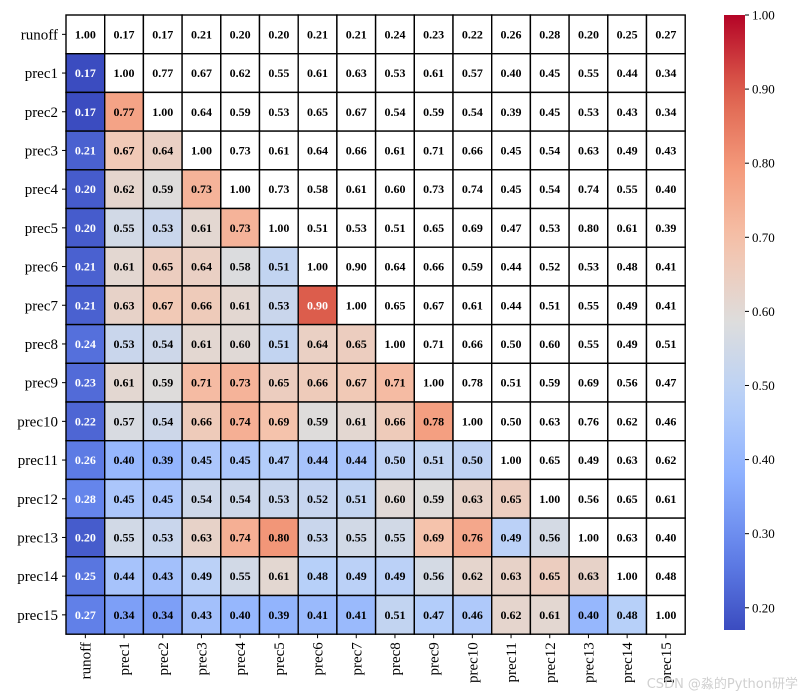 The image size is (810, 696). What do you see at coordinates (356, 267) in the screenshot?
I see `heatmap-cell-value: 0.90` at bounding box center [356, 267].